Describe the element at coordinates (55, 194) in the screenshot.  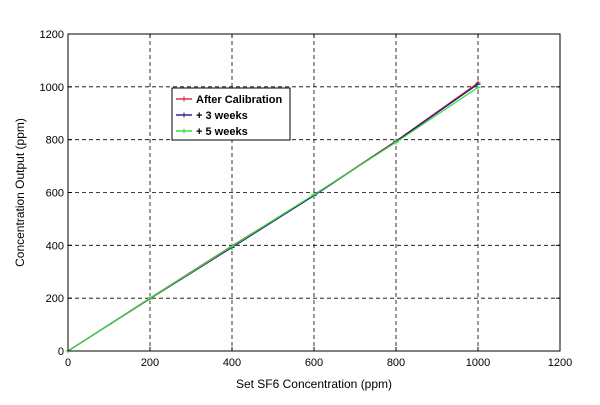
I see `y-tick-label: 600` at that location.